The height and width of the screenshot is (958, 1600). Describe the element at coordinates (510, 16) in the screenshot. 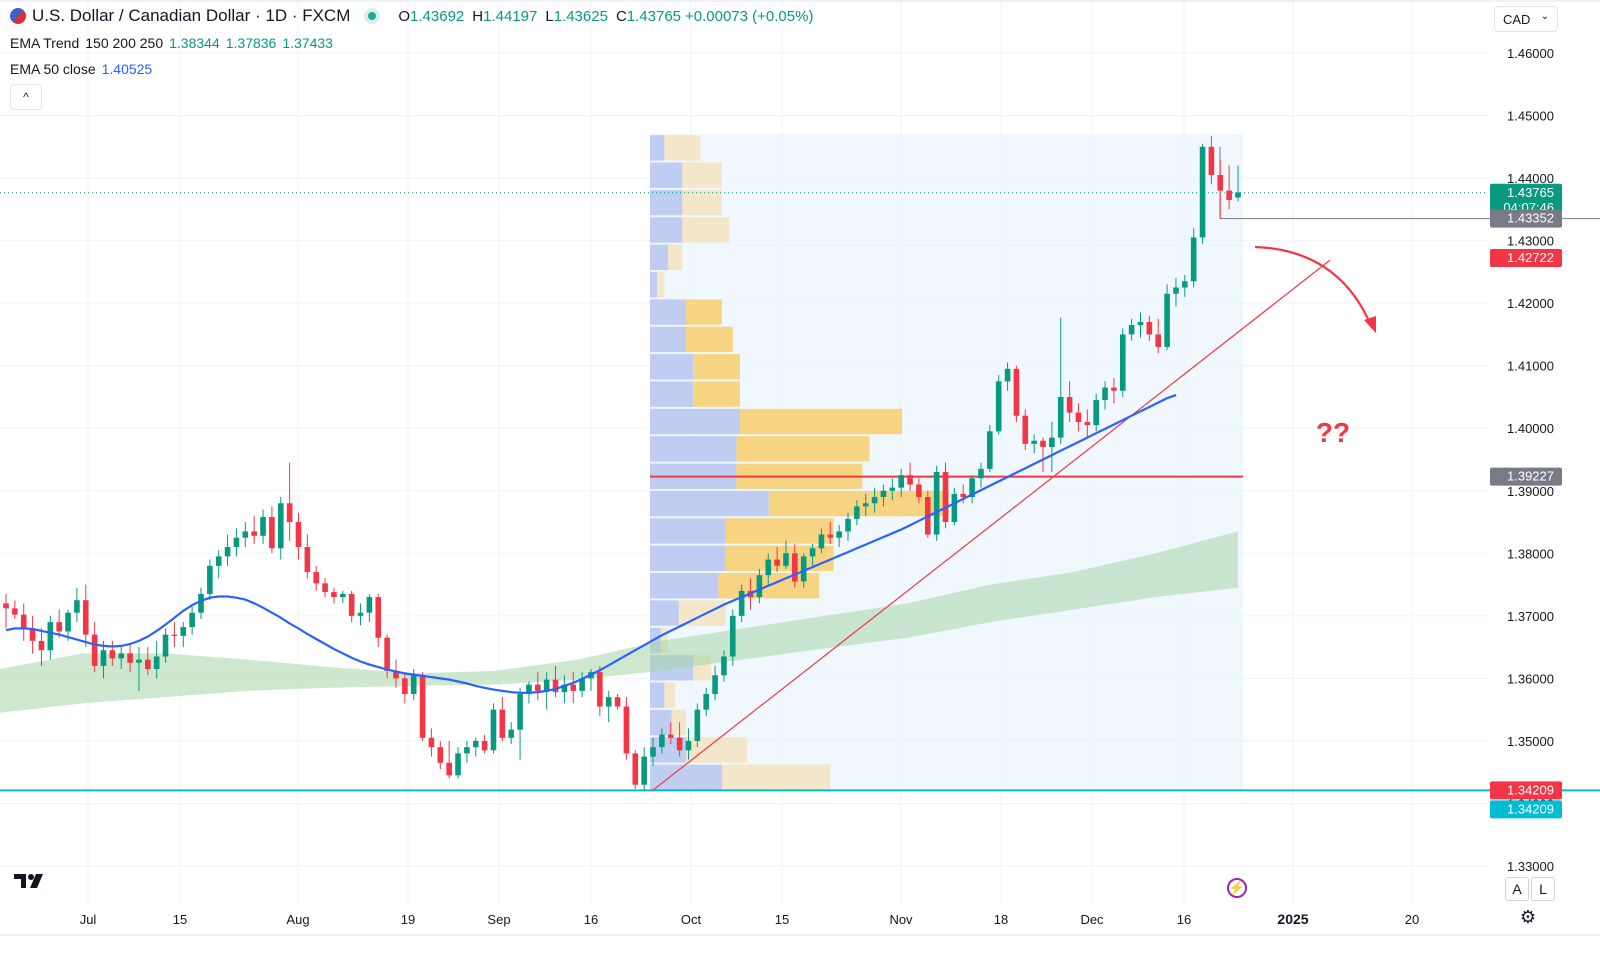

I see `high-value: 1.44197` at that location.